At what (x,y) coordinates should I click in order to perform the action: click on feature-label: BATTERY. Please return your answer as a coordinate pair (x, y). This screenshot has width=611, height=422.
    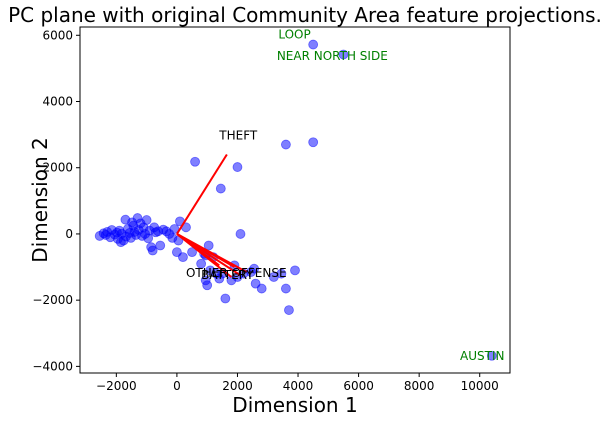
    Looking at the image, I should click on (227, 275).